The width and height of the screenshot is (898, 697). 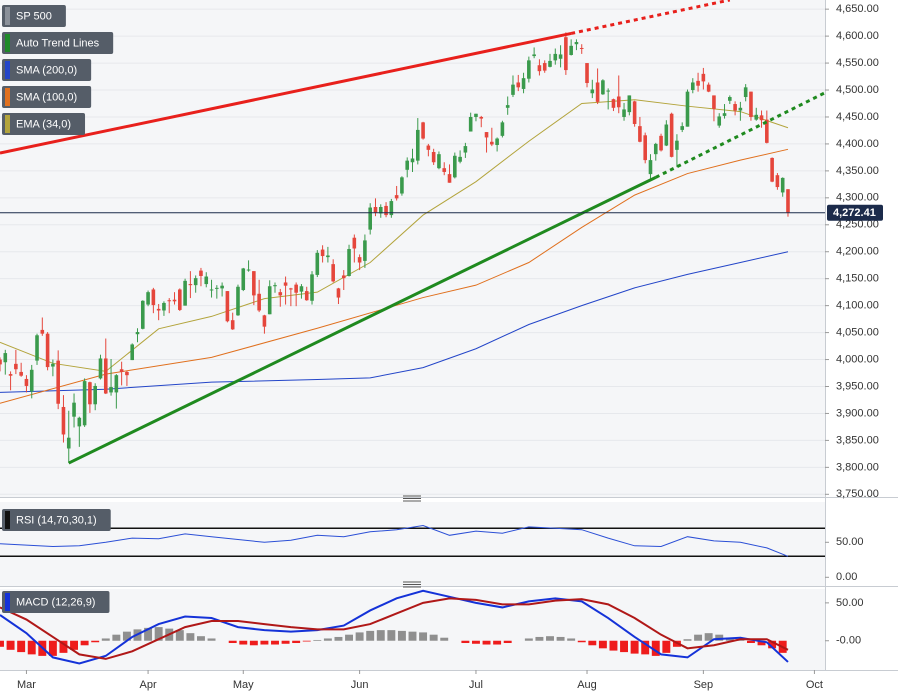 What do you see at coordinates (58, 43) in the screenshot?
I see `legend-label: Auto Trend Lines` at bounding box center [58, 43].